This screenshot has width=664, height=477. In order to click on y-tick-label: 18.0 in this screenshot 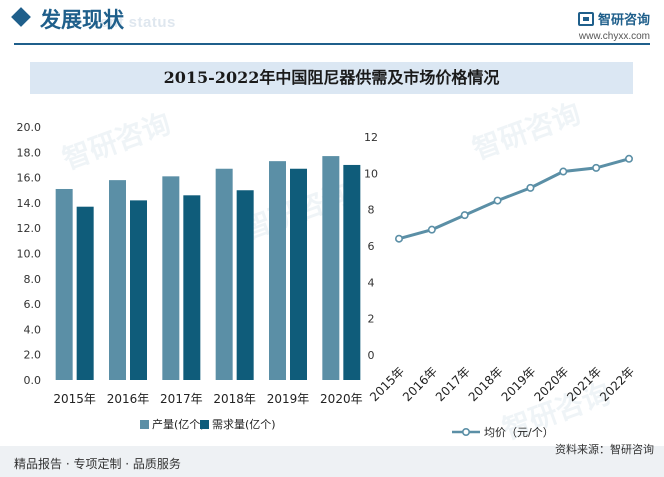, I will do `click(29, 152)`.